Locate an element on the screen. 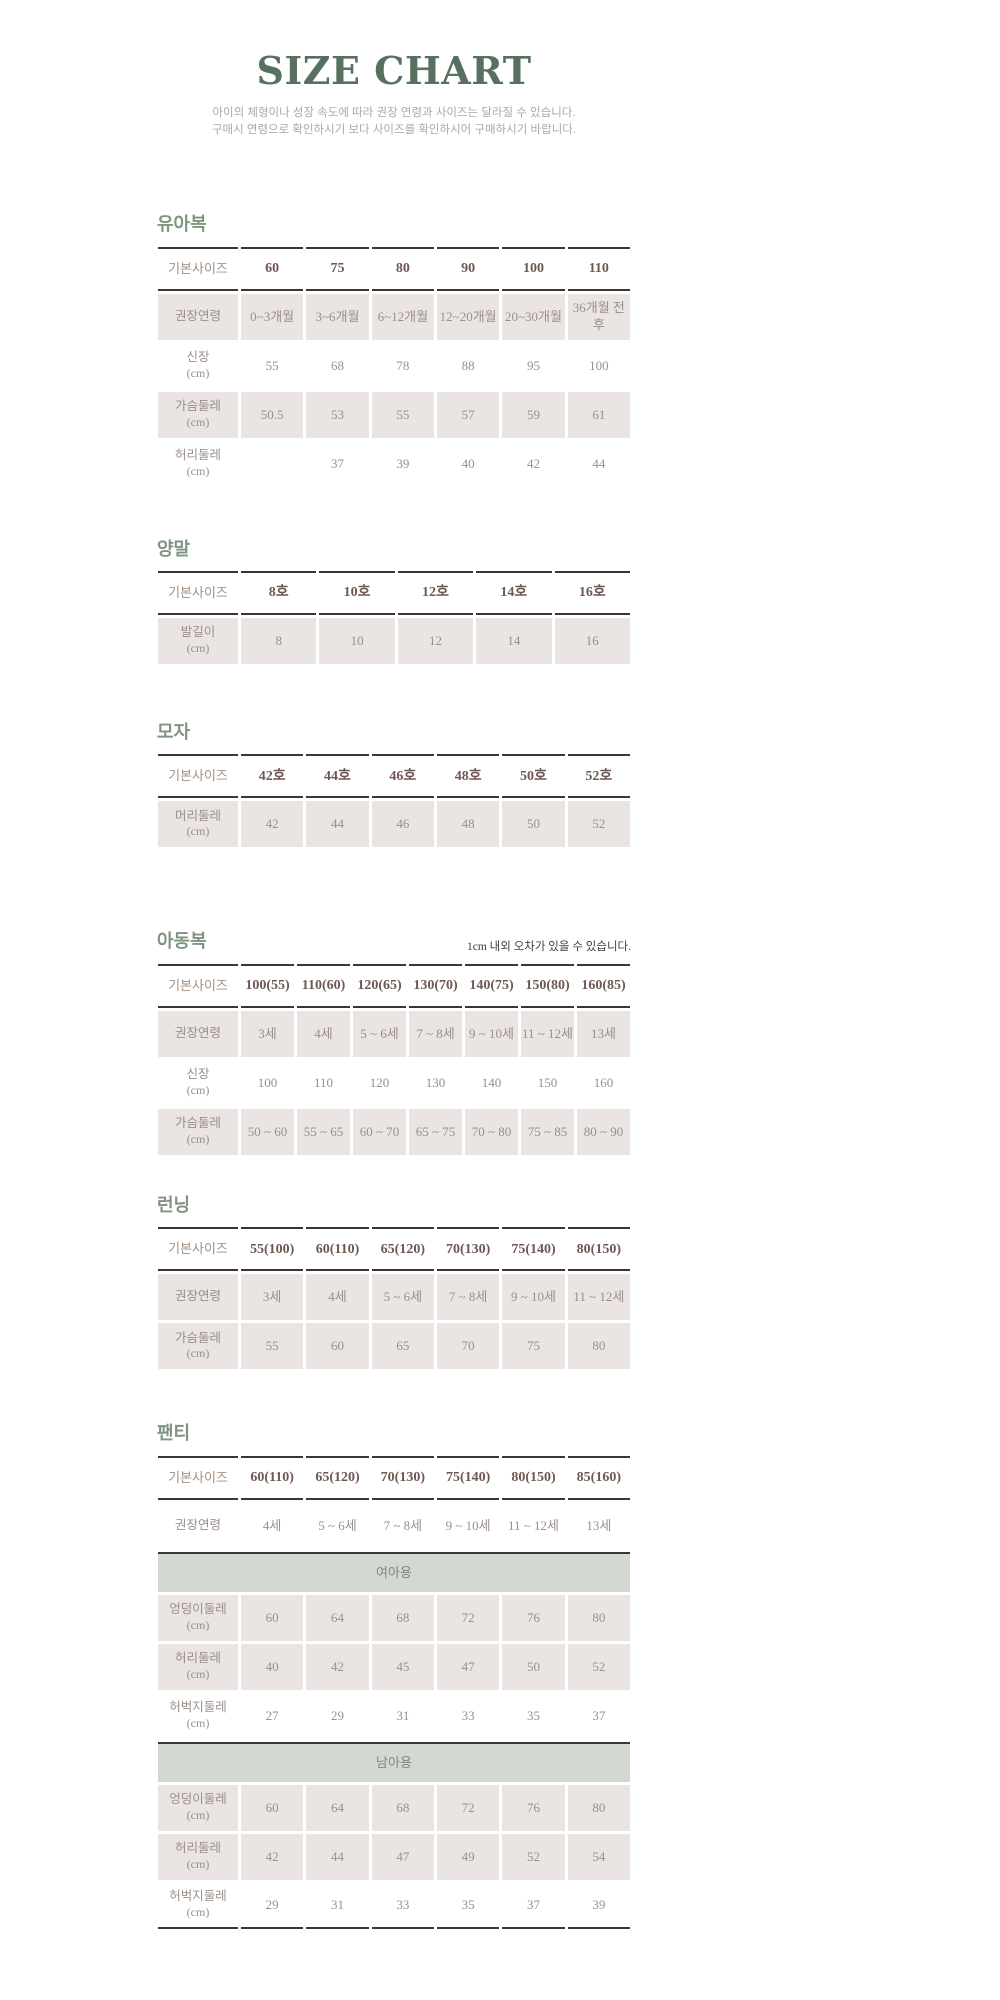 This screenshot has width=1000, height=2000. column-header-cell: 52호 is located at coordinates (598, 776).